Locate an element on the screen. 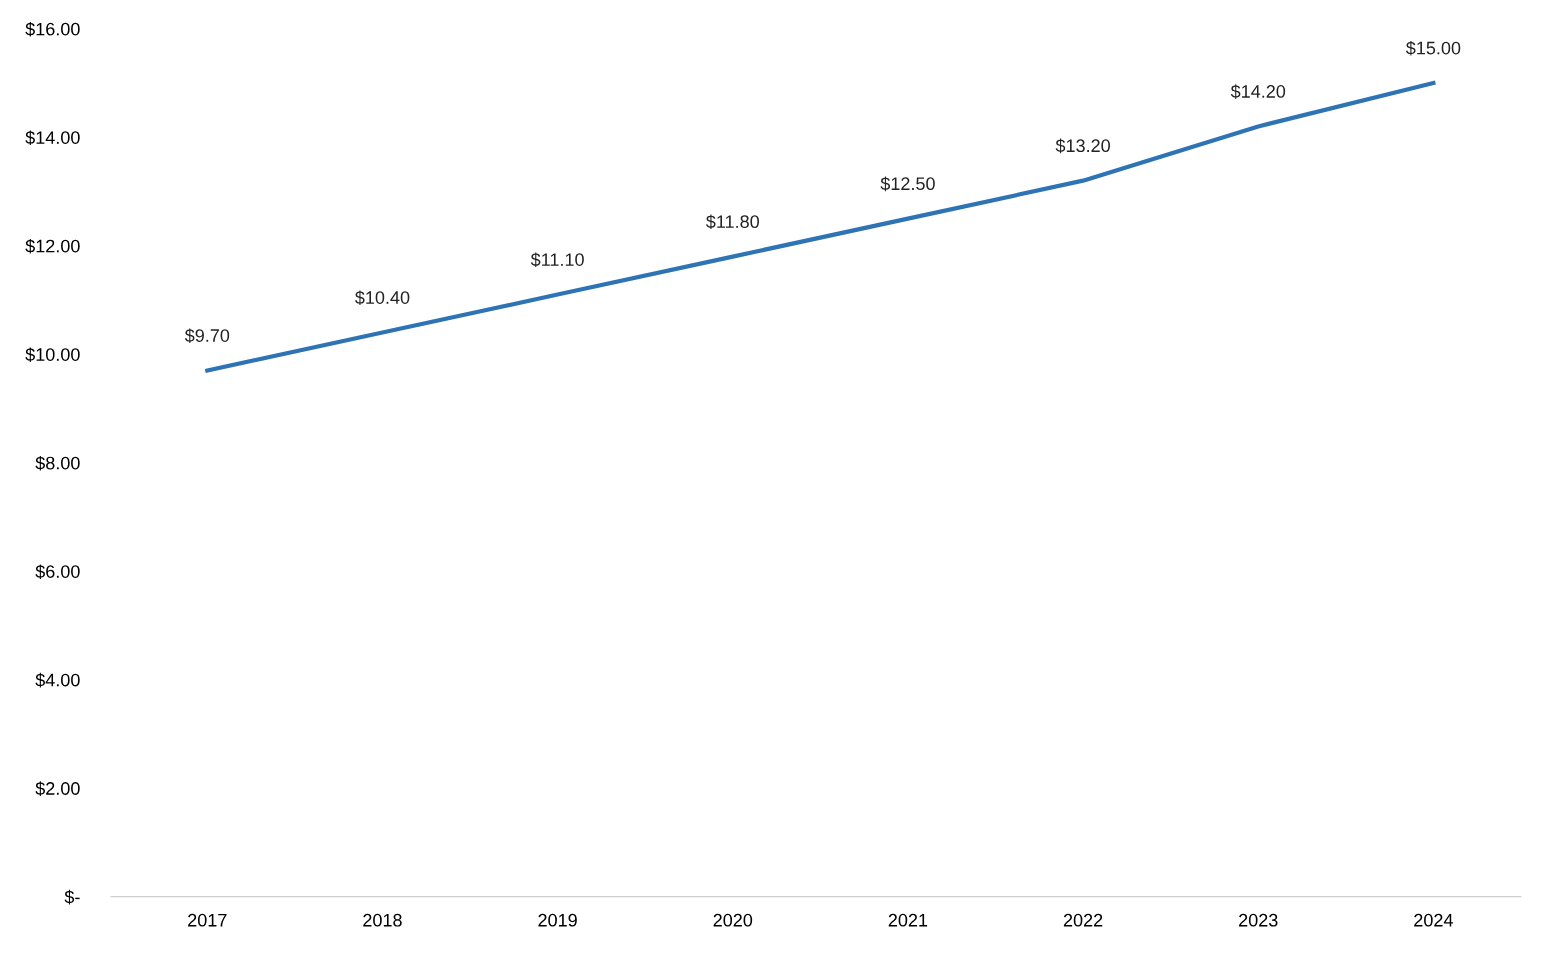 The image size is (1541, 959). data-label: $14.20 is located at coordinates (1258, 91).